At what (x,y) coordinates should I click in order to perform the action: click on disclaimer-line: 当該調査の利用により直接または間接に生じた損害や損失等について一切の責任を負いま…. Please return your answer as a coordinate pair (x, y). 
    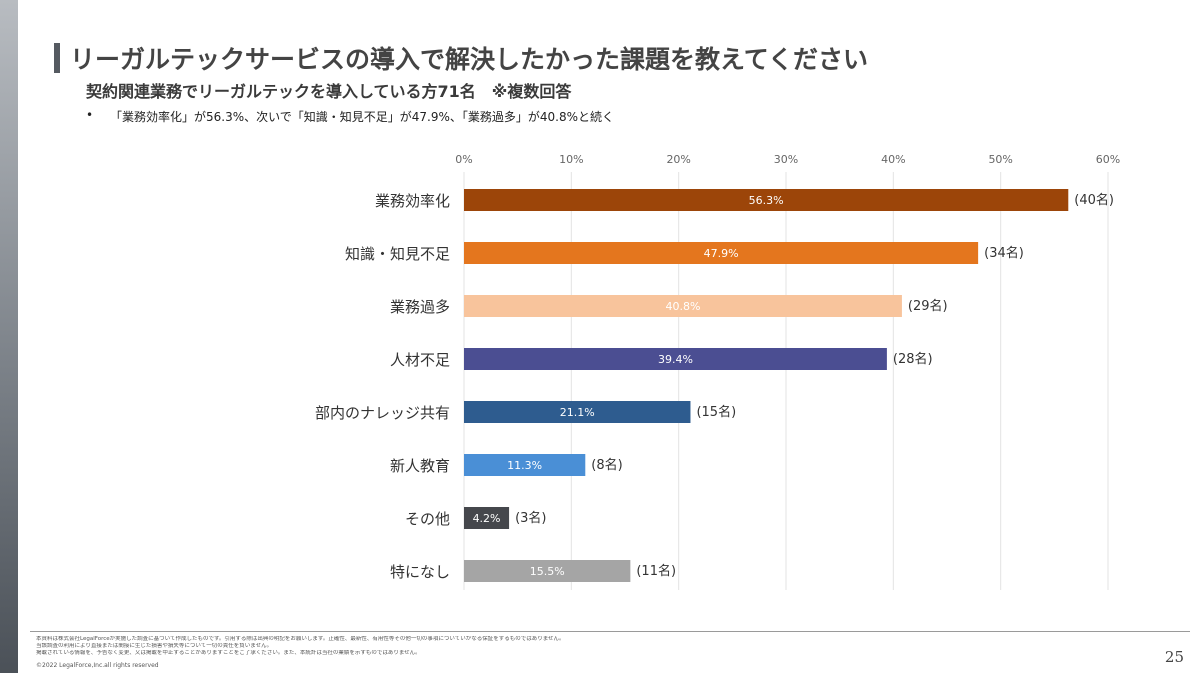
    Looking at the image, I should click on (154, 646).